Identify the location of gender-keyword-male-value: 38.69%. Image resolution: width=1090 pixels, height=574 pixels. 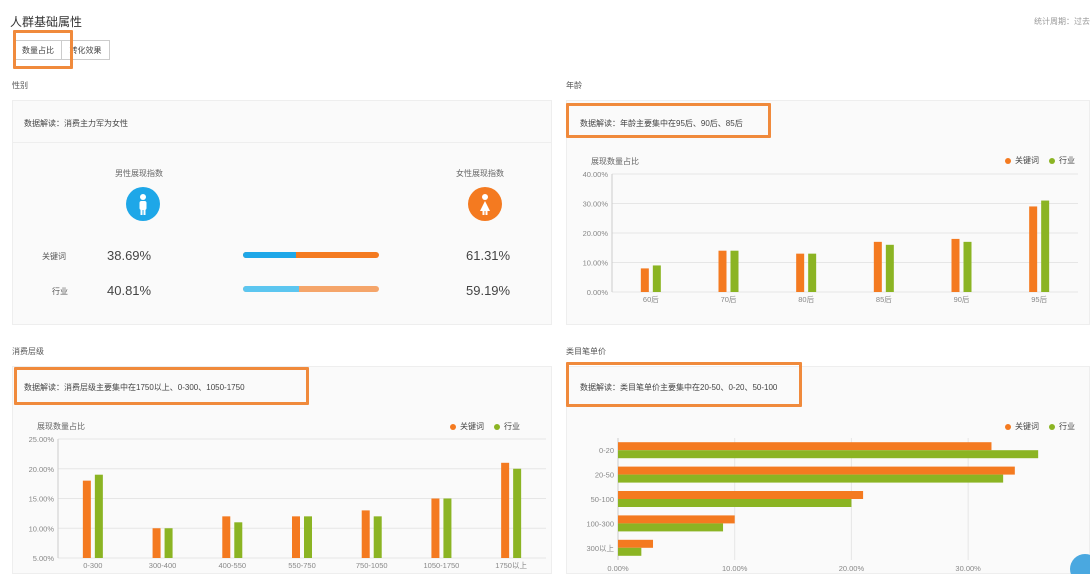
(129, 255).